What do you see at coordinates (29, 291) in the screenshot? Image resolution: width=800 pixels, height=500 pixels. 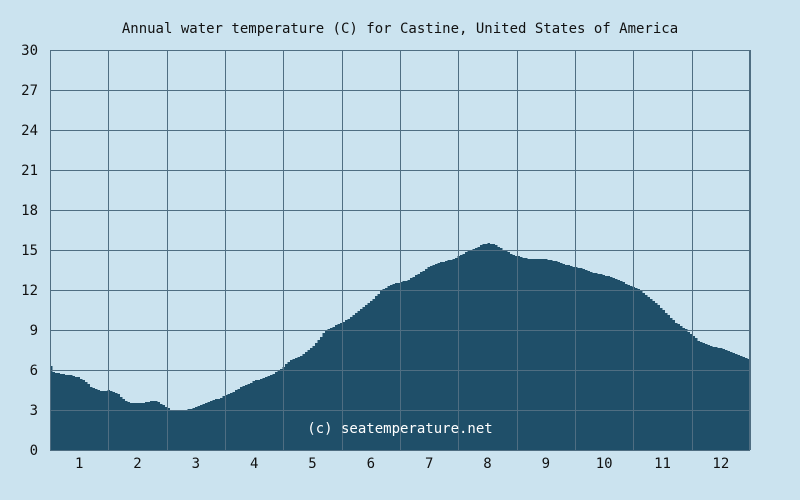 I see `y-tick-label: 12` at bounding box center [29, 291].